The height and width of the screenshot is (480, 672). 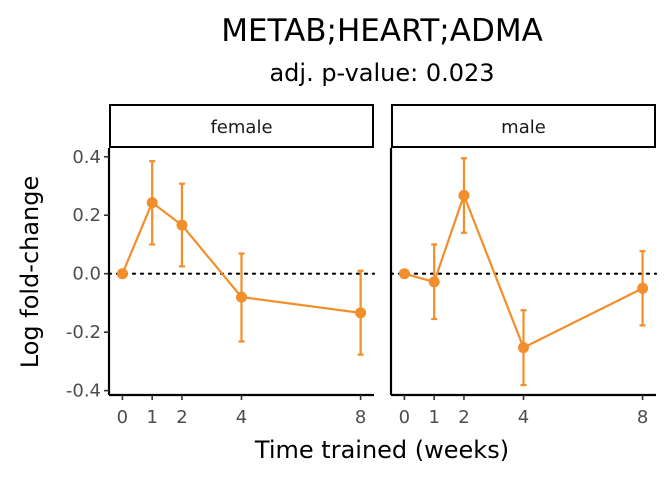 I want to click on strip-label-female: female, so click(x=241, y=127).